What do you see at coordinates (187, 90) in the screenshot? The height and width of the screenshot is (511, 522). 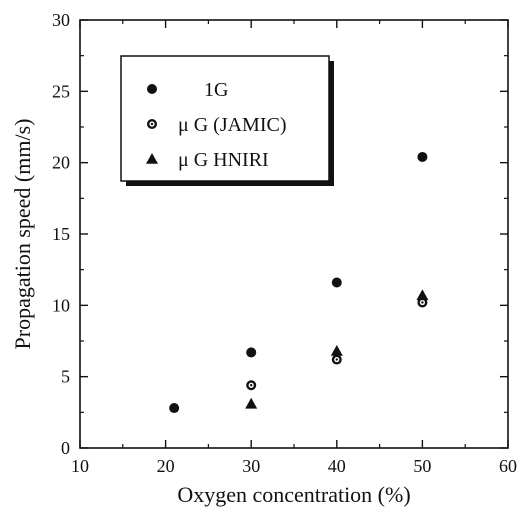 I see `legend-item: 1G` at bounding box center [187, 90].